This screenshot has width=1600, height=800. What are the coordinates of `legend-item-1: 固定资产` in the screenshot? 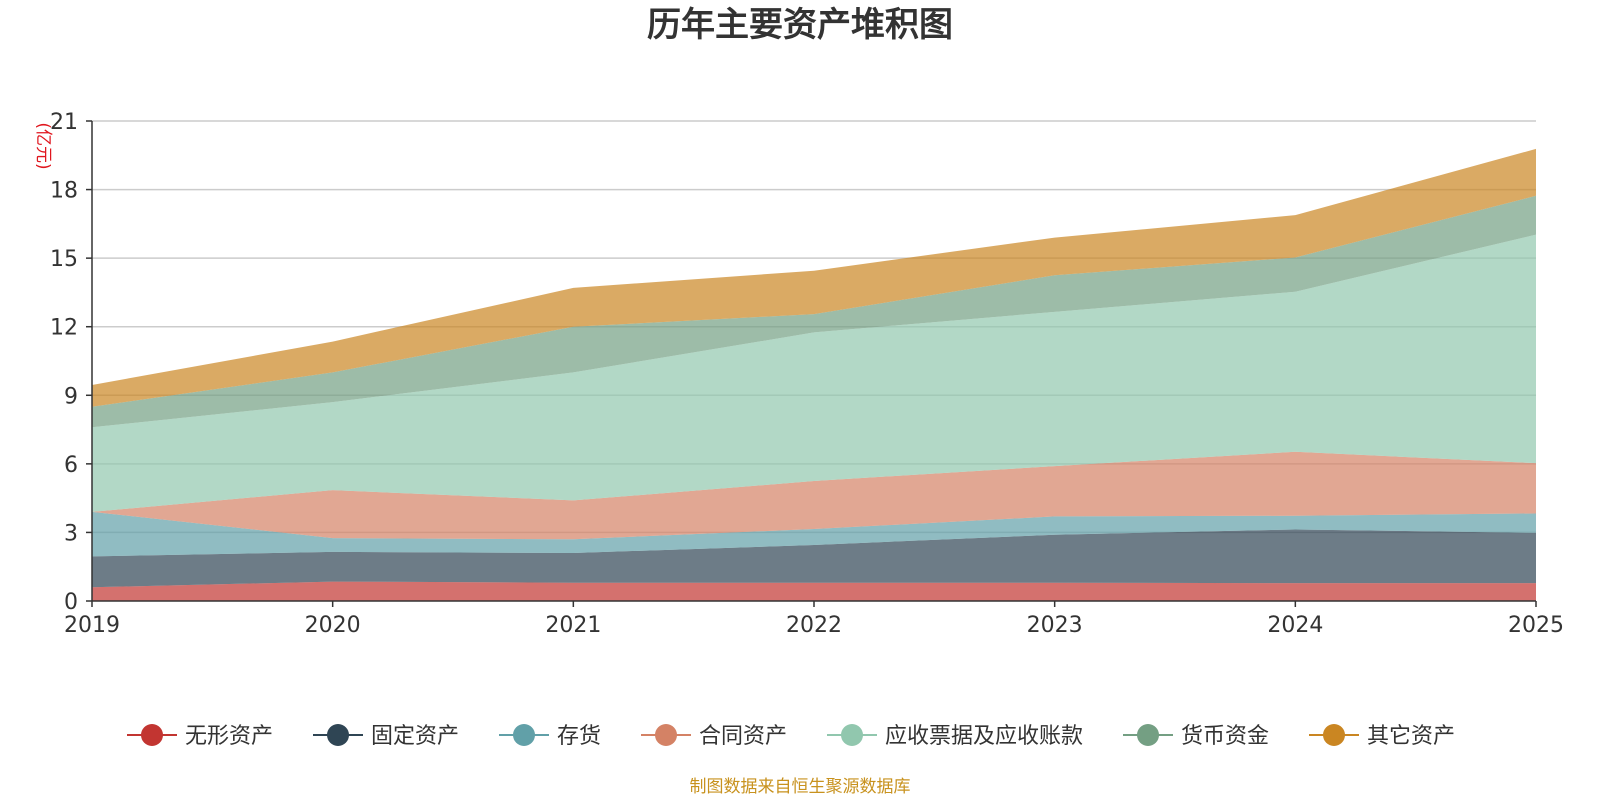 It's located at (386, 736).